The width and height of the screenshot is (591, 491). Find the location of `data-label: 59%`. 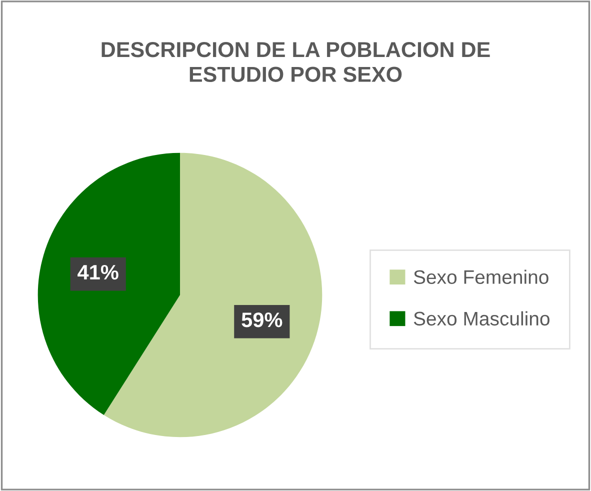

data-label: 59% is located at coordinates (262, 320).